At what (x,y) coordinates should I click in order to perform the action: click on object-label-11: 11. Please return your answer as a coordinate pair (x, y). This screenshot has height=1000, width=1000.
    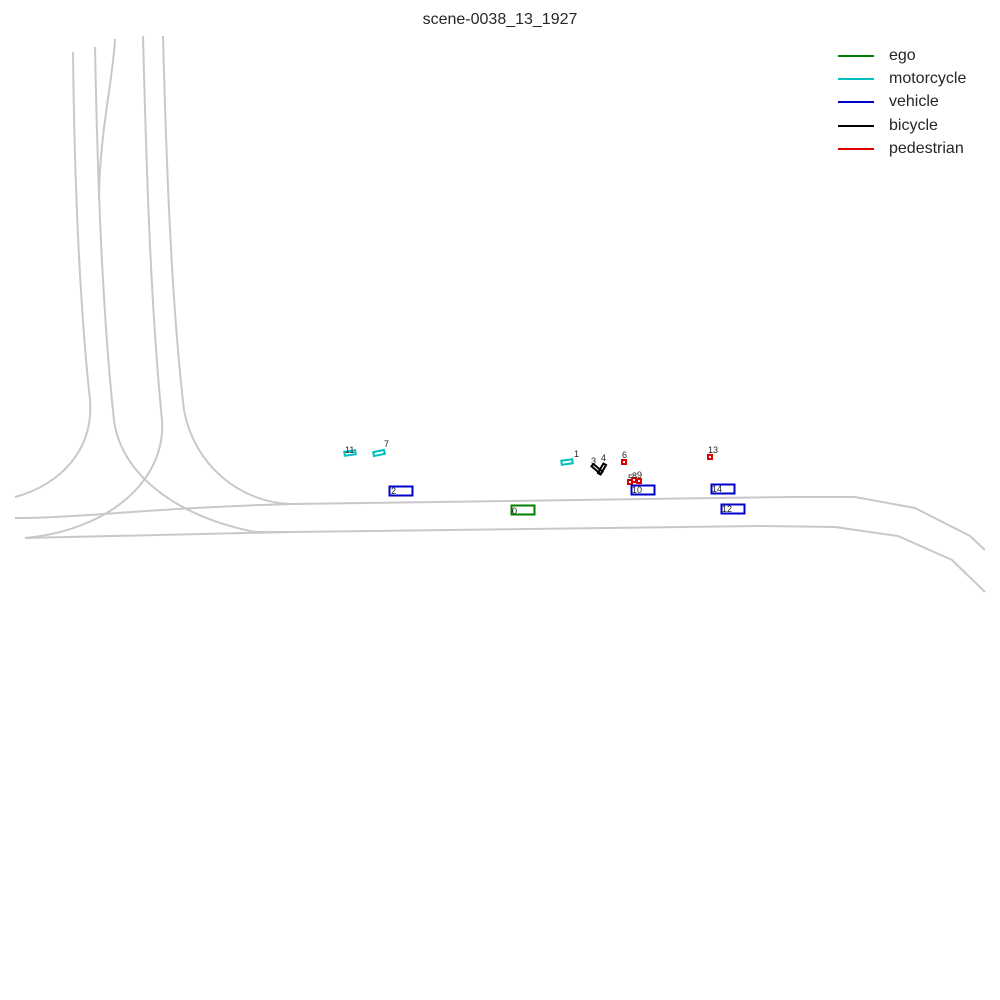
    Looking at the image, I should click on (349, 450).